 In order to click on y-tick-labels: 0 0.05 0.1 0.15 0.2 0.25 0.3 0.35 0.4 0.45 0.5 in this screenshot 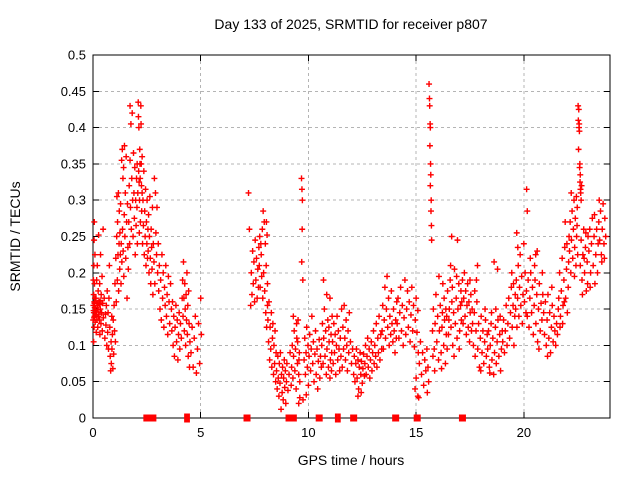, I will do `click(73, 237)`.